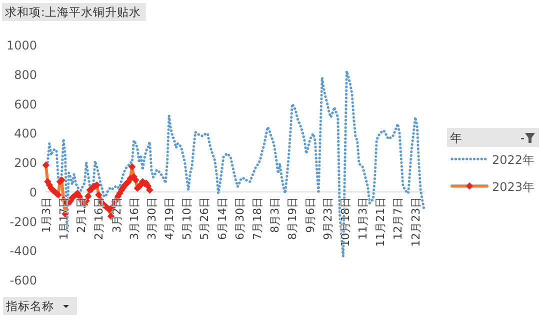 Image resolution: width=550 pixels, height=325 pixels. What do you see at coordinates (134, 218) in the screenshot?
I see `x-tick-label: 3月16日` at bounding box center [134, 218].